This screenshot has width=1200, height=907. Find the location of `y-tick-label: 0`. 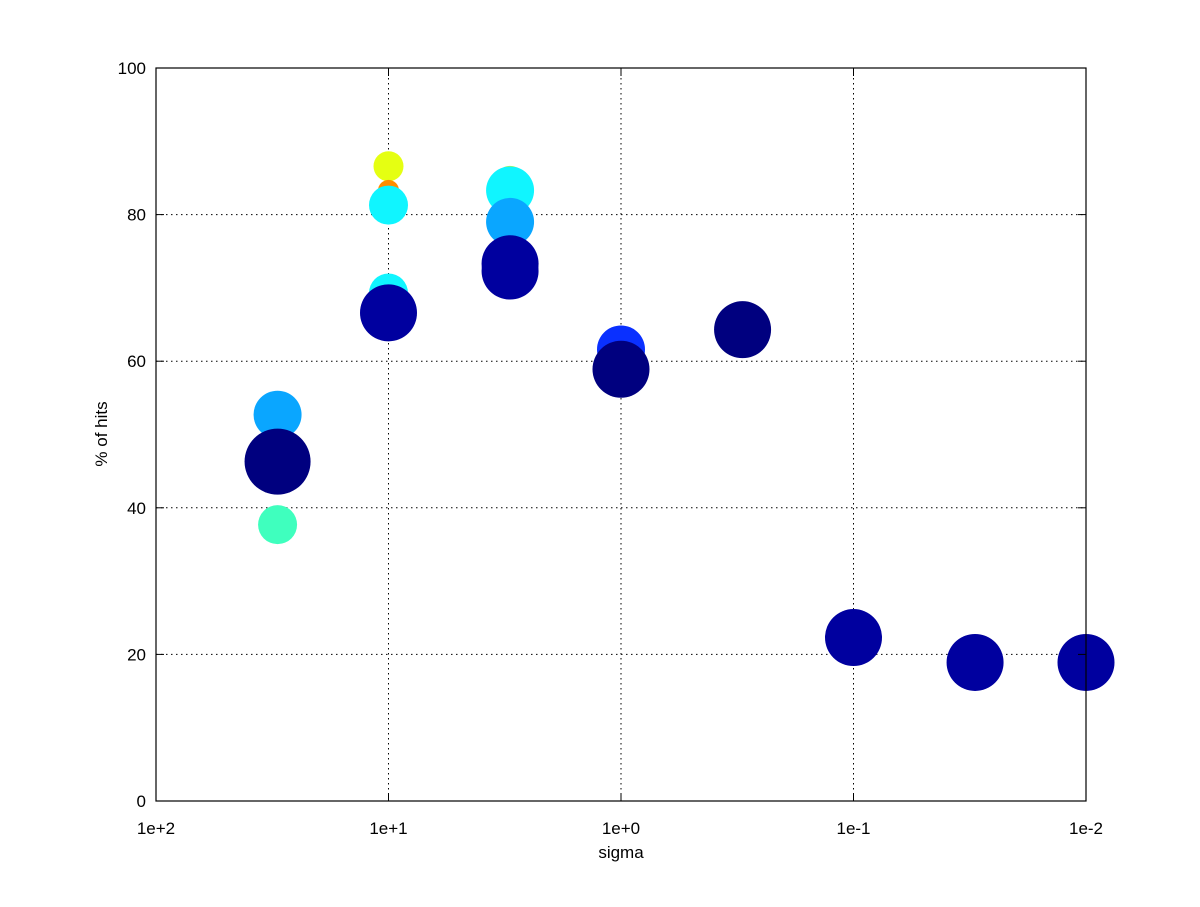

y-tick-label: 0 is located at coordinates (141, 801).